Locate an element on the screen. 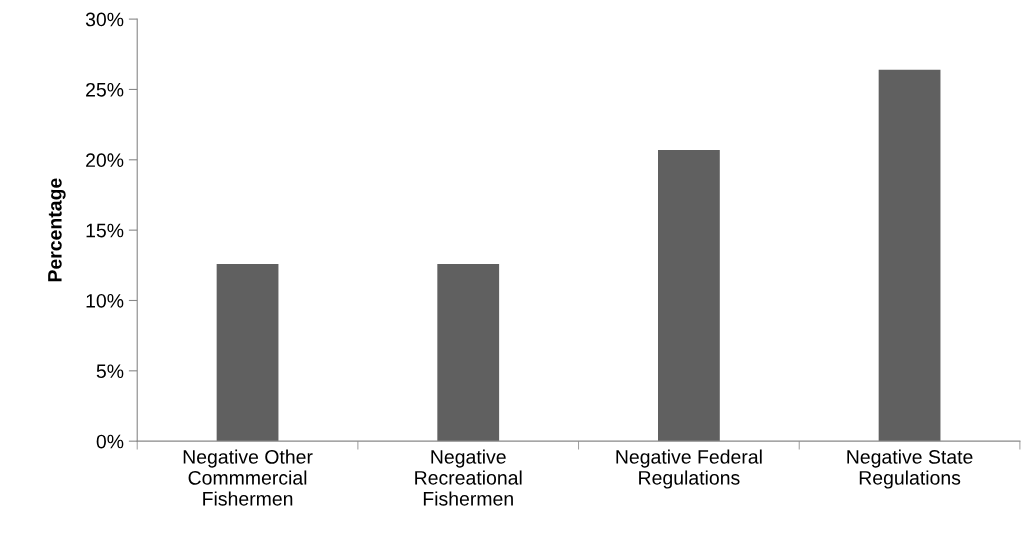 The width and height of the screenshot is (1024, 546). y-tick-label: 30% is located at coordinates (104, 19).